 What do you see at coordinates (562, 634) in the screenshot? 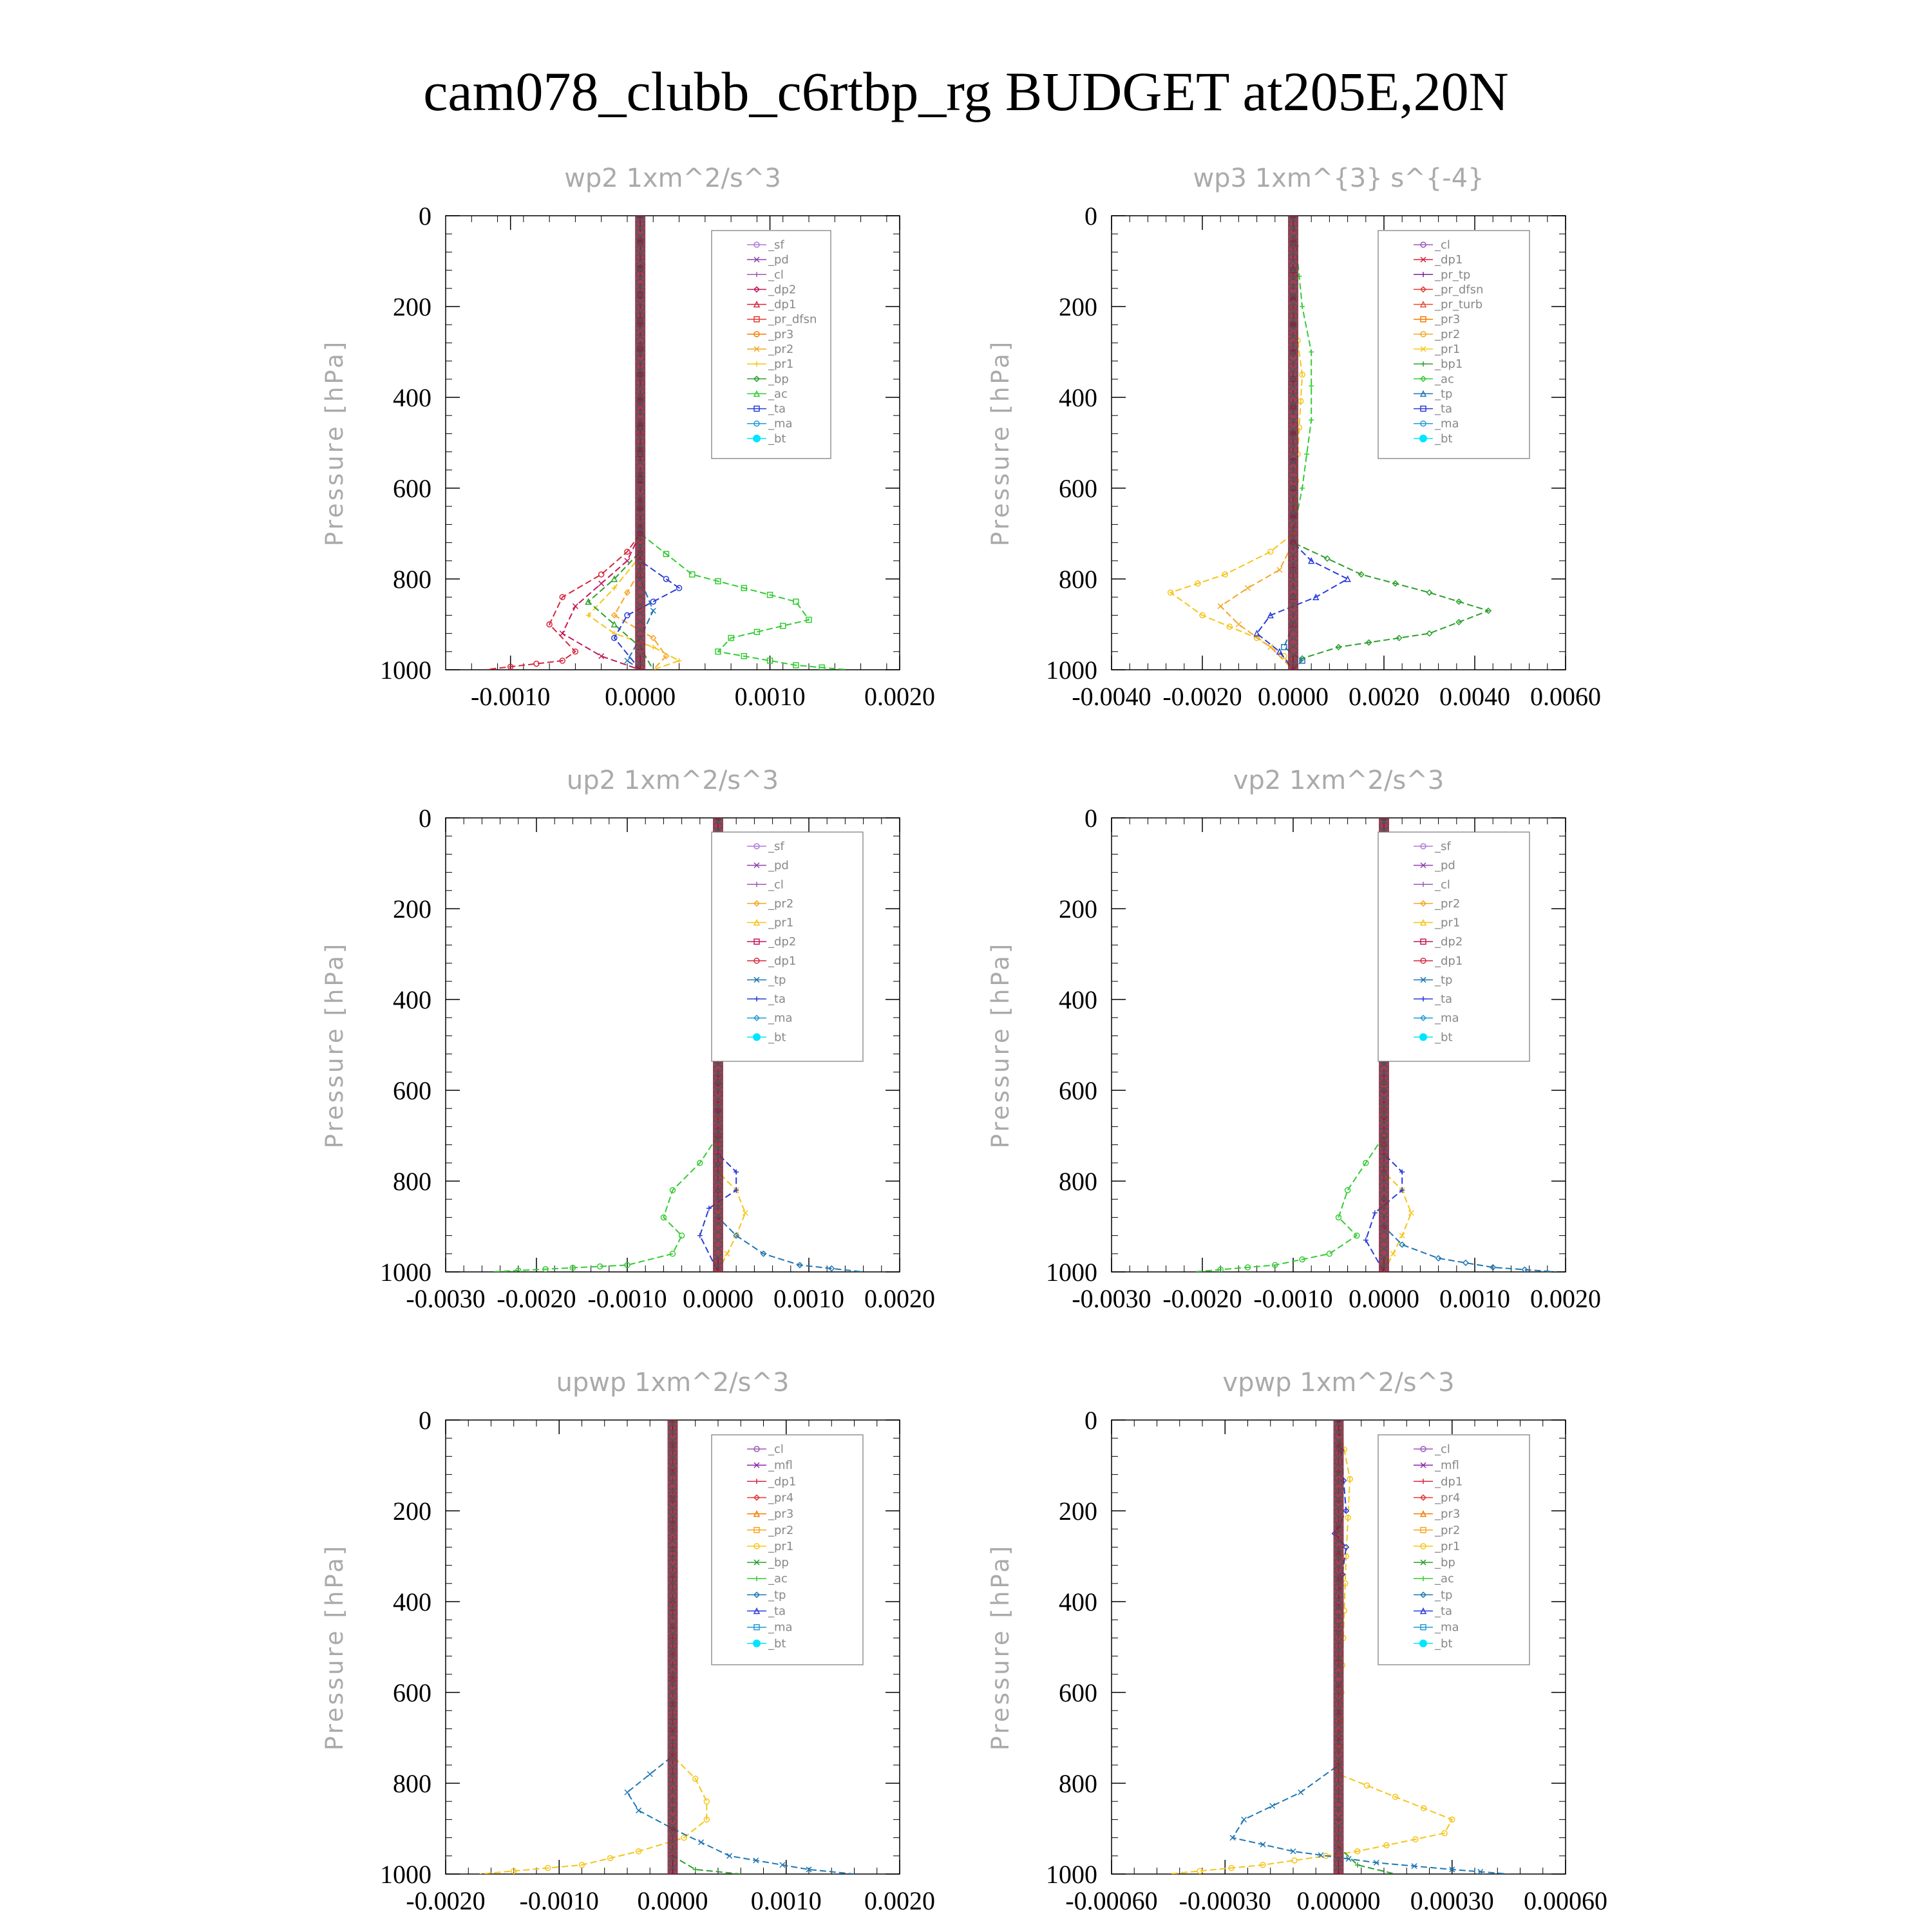
I see `series-_dp2-point` at bounding box center [562, 634].